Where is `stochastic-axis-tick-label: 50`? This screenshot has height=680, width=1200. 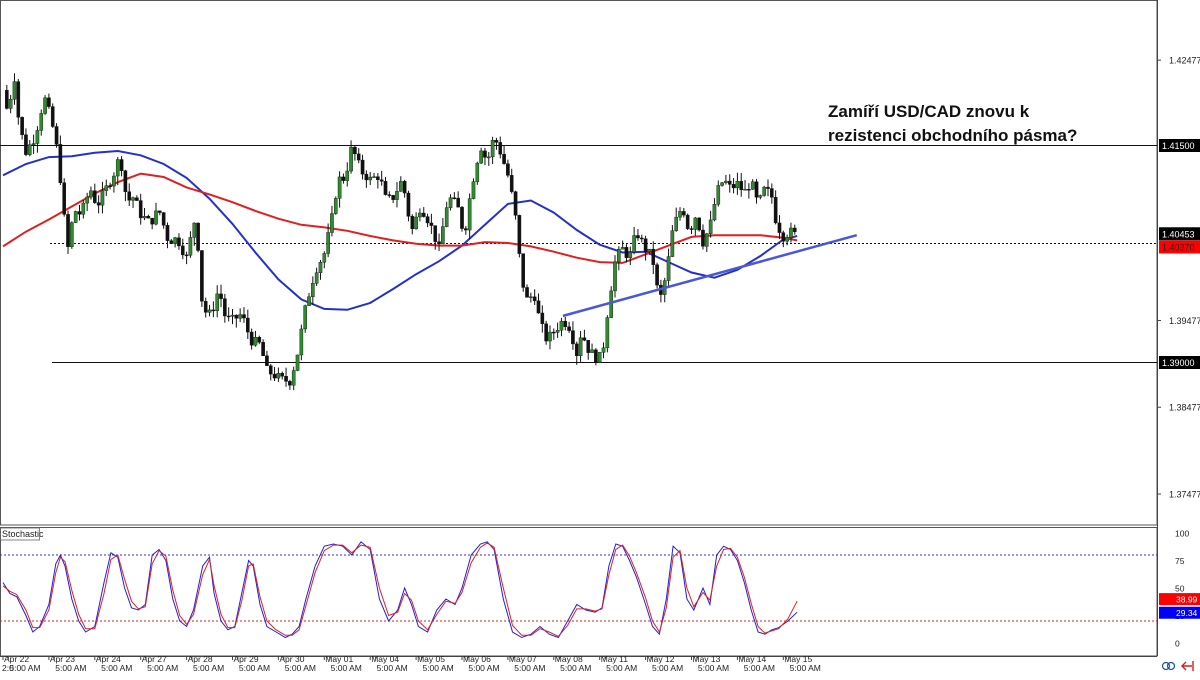 stochastic-axis-tick-label: 50 is located at coordinates (1180, 589).